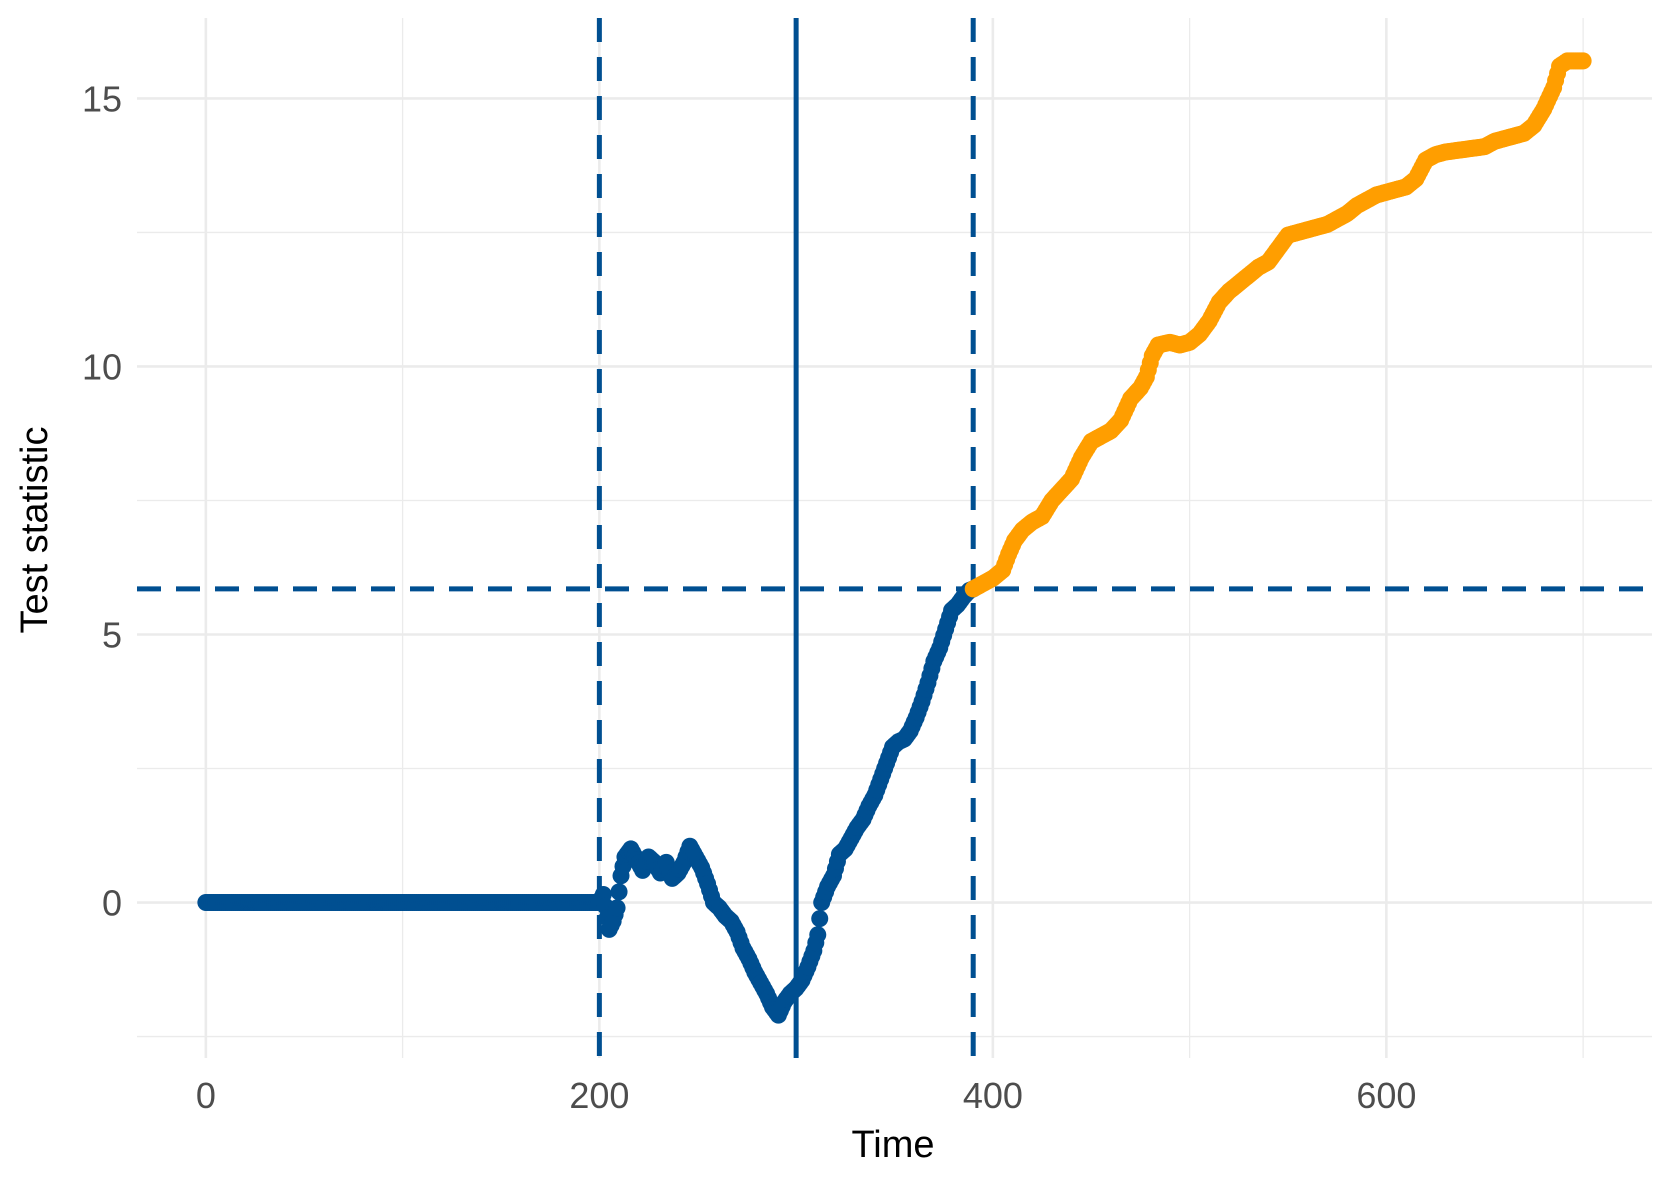 Image resolution: width=1661 pixels, height=1186 pixels. I want to click on y-tick-label: 15, so click(102, 98).